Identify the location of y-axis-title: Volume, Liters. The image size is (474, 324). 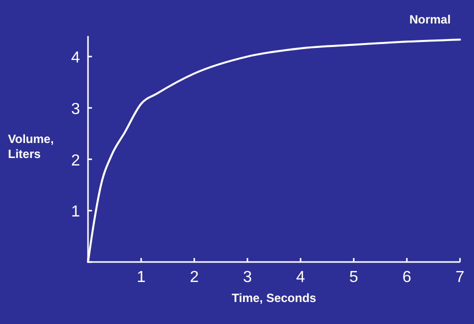
(31, 146).